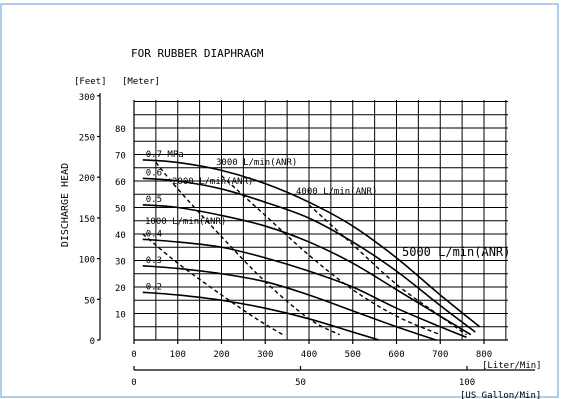  I want to click on y-meter-tick-label: 70, so click(120, 157).